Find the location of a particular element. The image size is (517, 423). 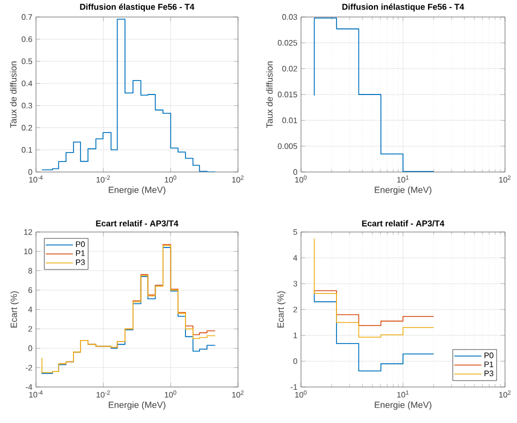

chart-title: Diffusion inélastique Fe56 - T4 is located at coordinates (403, 8).